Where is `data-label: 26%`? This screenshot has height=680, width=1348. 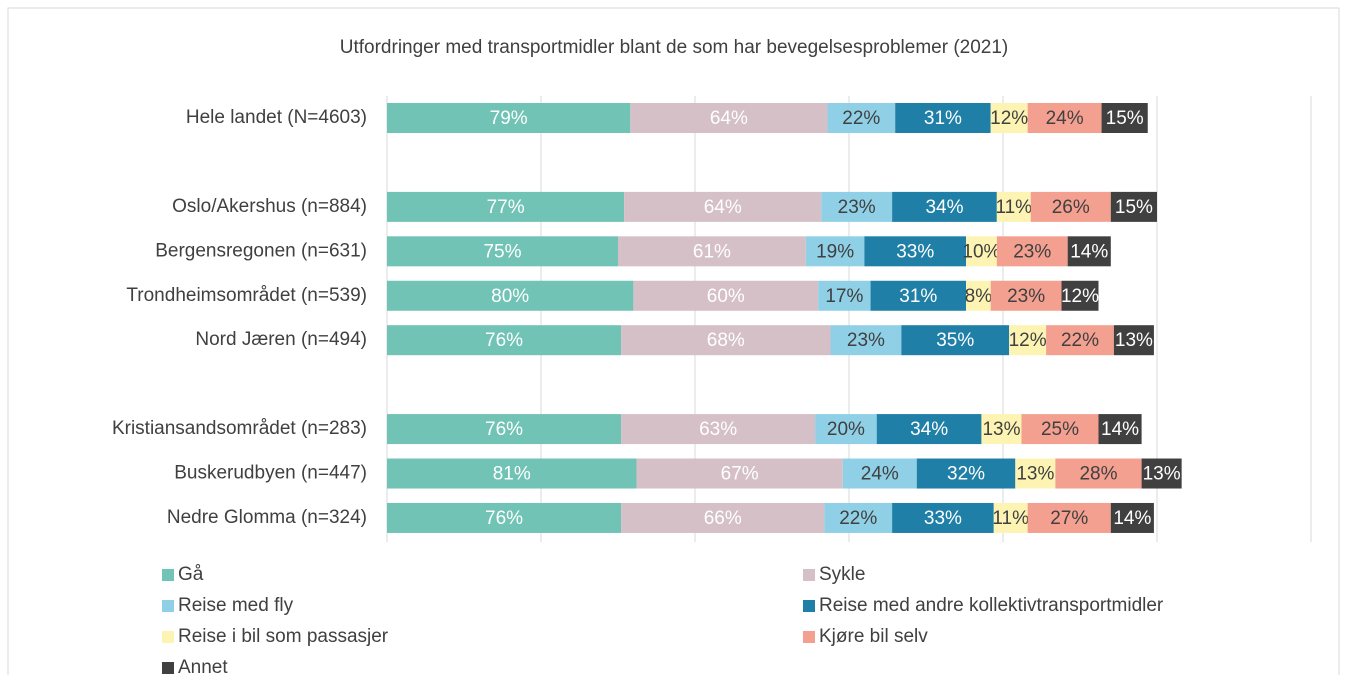 data-label: 26% is located at coordinates (1071, 207).